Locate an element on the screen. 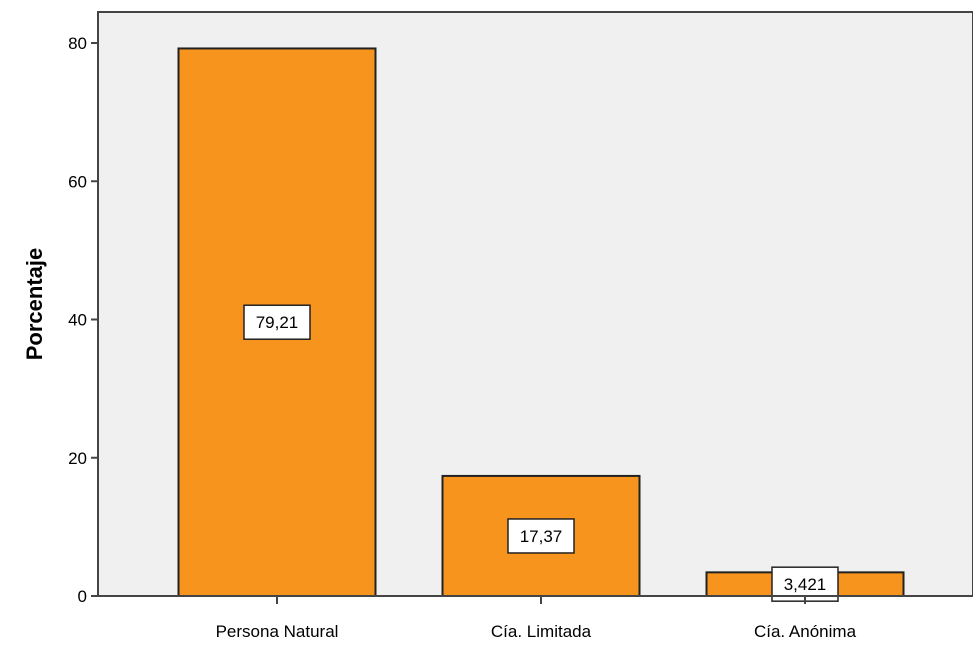 The width and height of the screenshot is (973, 645). x-tick-label: Cía. Limitada is located at coordinates (541, 631).